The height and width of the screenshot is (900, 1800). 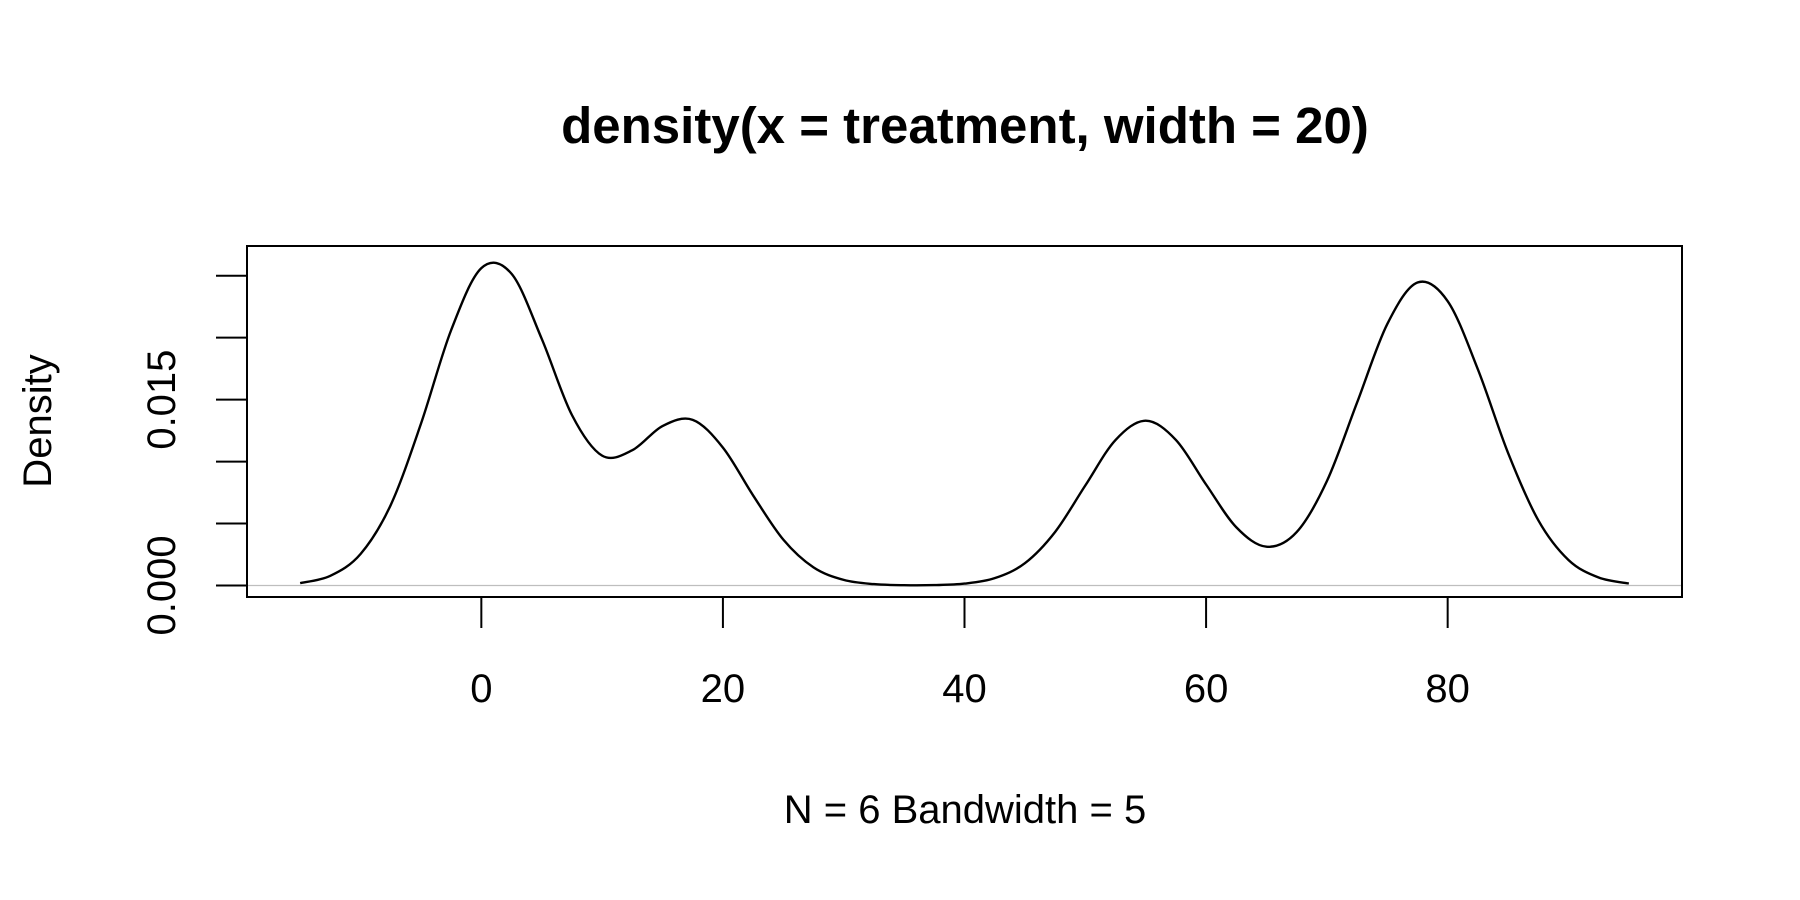 I want to click on y-tick-label: 0.000, so click(x=162, y=585).